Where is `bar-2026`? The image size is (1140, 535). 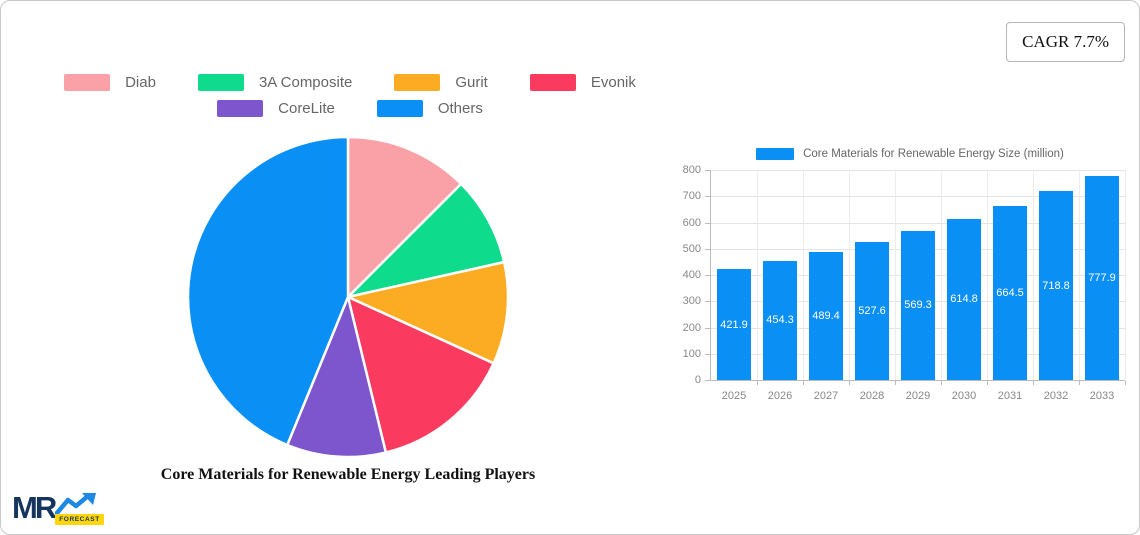 bar-2026 is located at coordinates (780, 320).